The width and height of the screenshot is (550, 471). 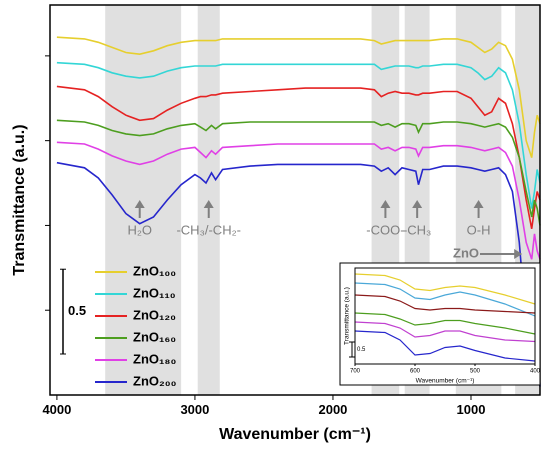 What do you see at coordinates (155, 380) in the screenshot?
I see `legend-label: ZnO₂₀₀` at bounding box center [155, 380].